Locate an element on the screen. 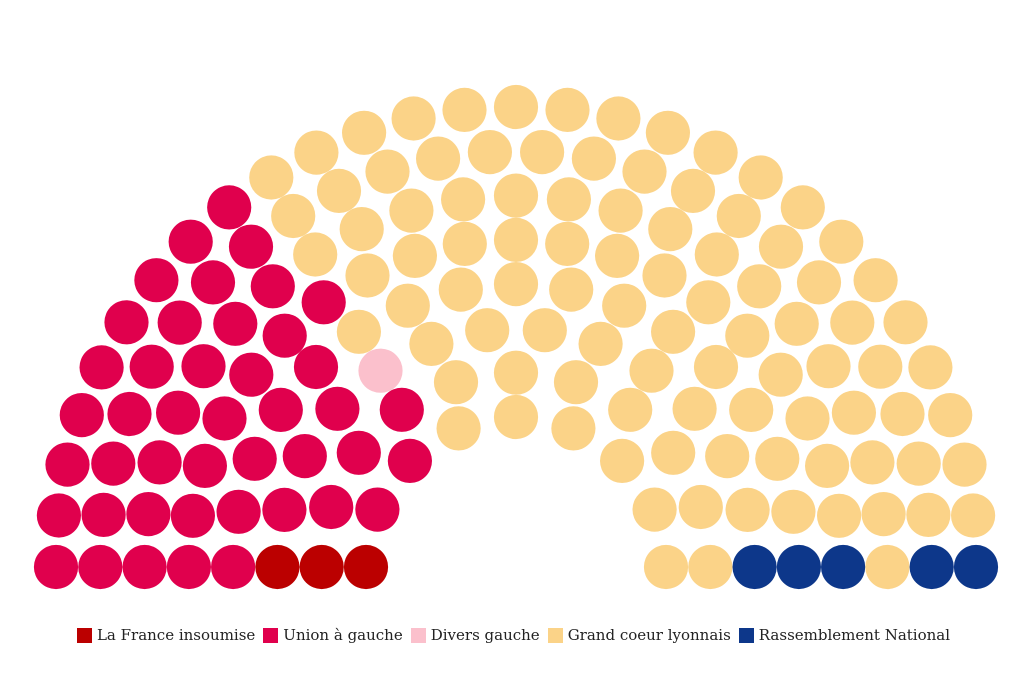 This screenshot has height=683, width=1027. legend-item-grand-coeur-lyonnais: Grand coeur lyonnais is located at coordinates (639, 635).